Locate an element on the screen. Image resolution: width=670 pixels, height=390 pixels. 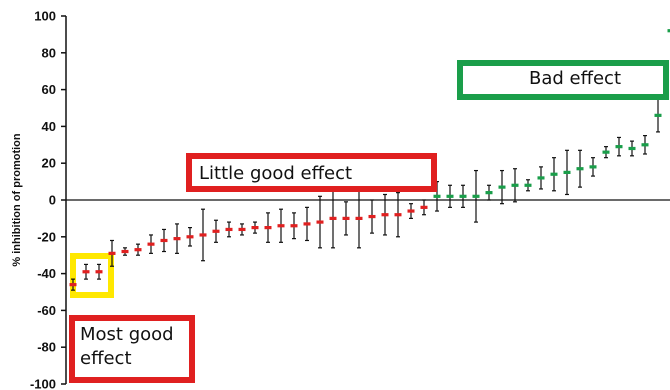
y-tick-label: 20 is located at coordinates (49, 163).